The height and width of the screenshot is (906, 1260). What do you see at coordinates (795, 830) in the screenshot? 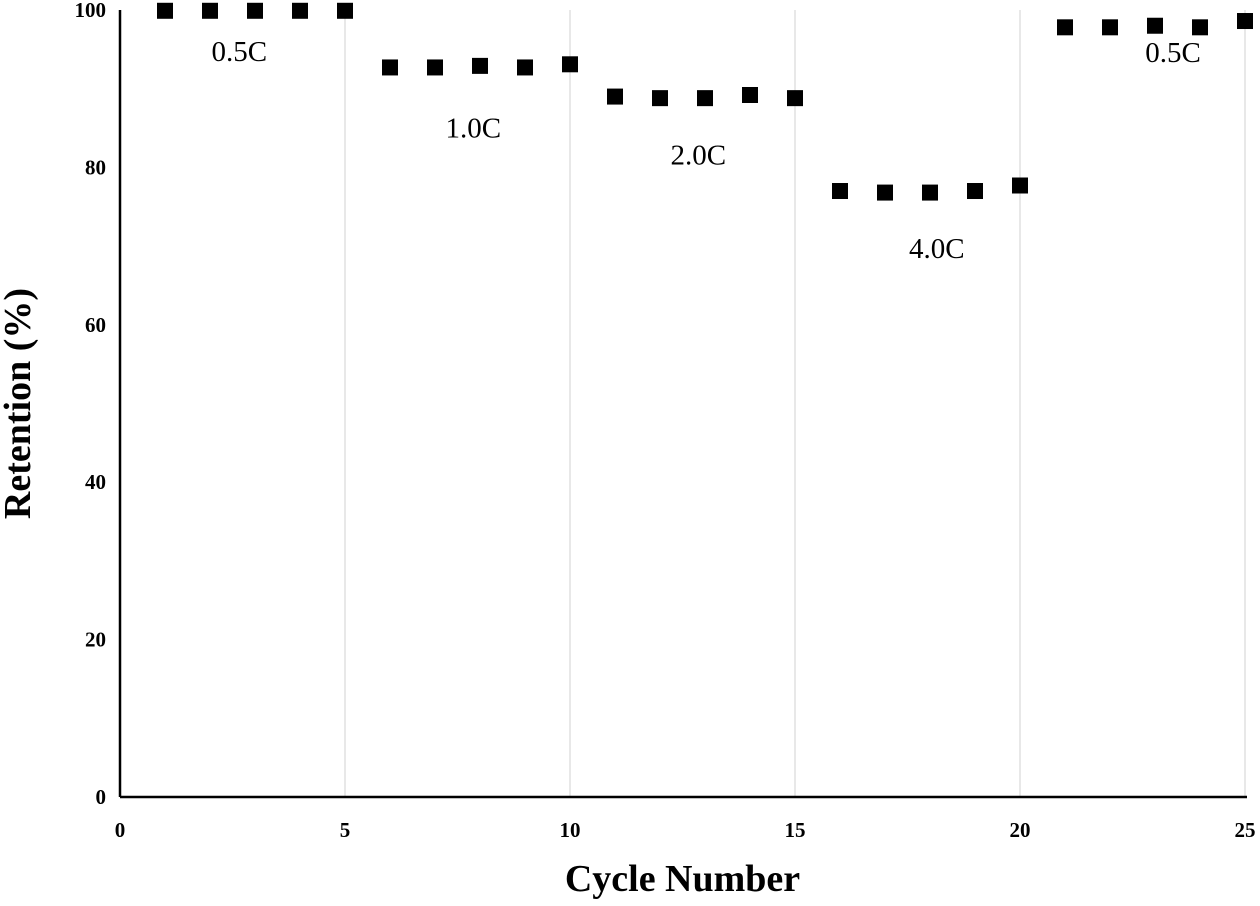
I see `x-tick-label-15: 15` at bounding box center [795, 830].